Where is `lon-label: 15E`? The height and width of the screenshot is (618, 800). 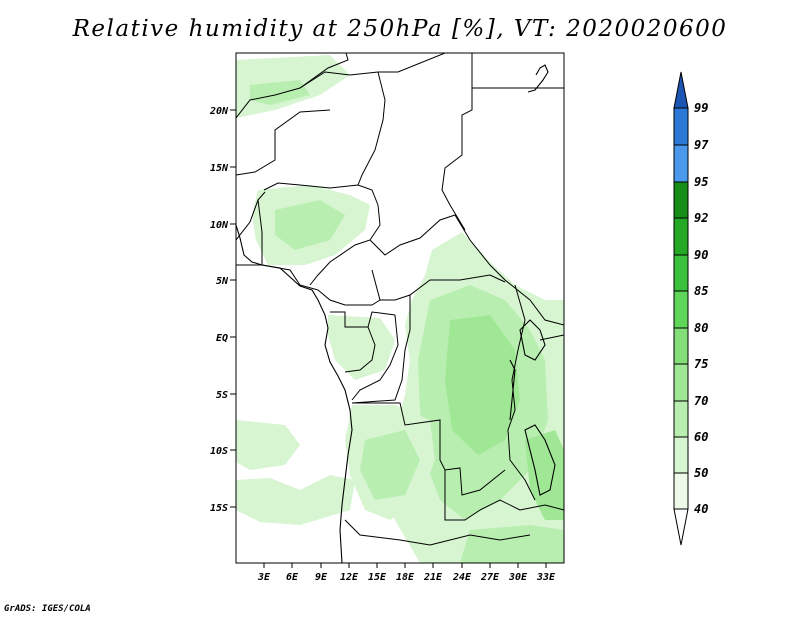
lon-label: 15E is located at coordinates (377, 577).